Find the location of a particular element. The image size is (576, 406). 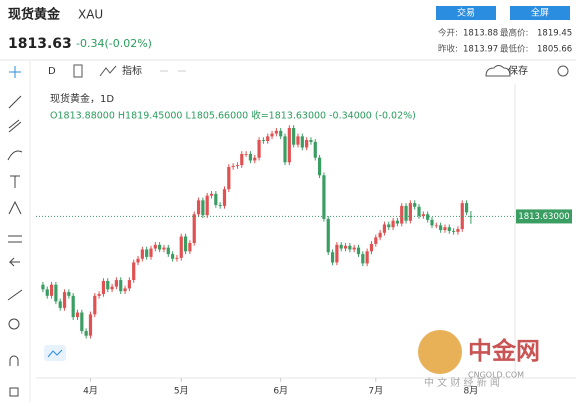

stat-value: 1805.66 is located at coordinates (554, 50).